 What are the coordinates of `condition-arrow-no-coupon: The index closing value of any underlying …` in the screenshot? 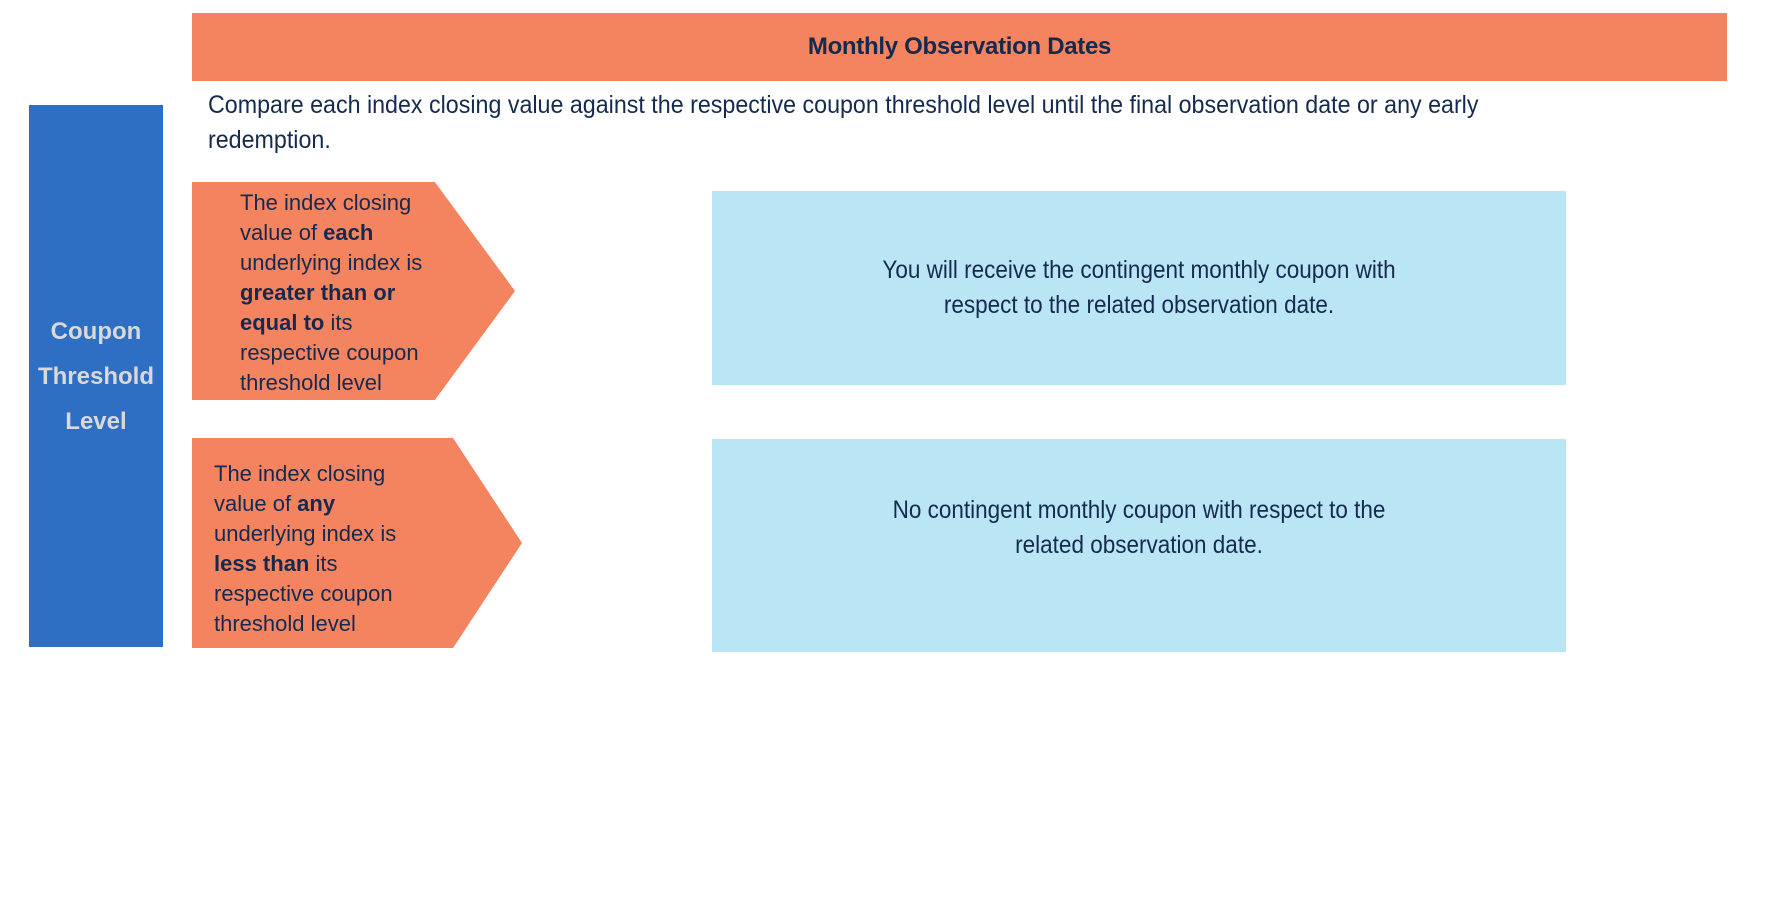 It's located at (357, 543).